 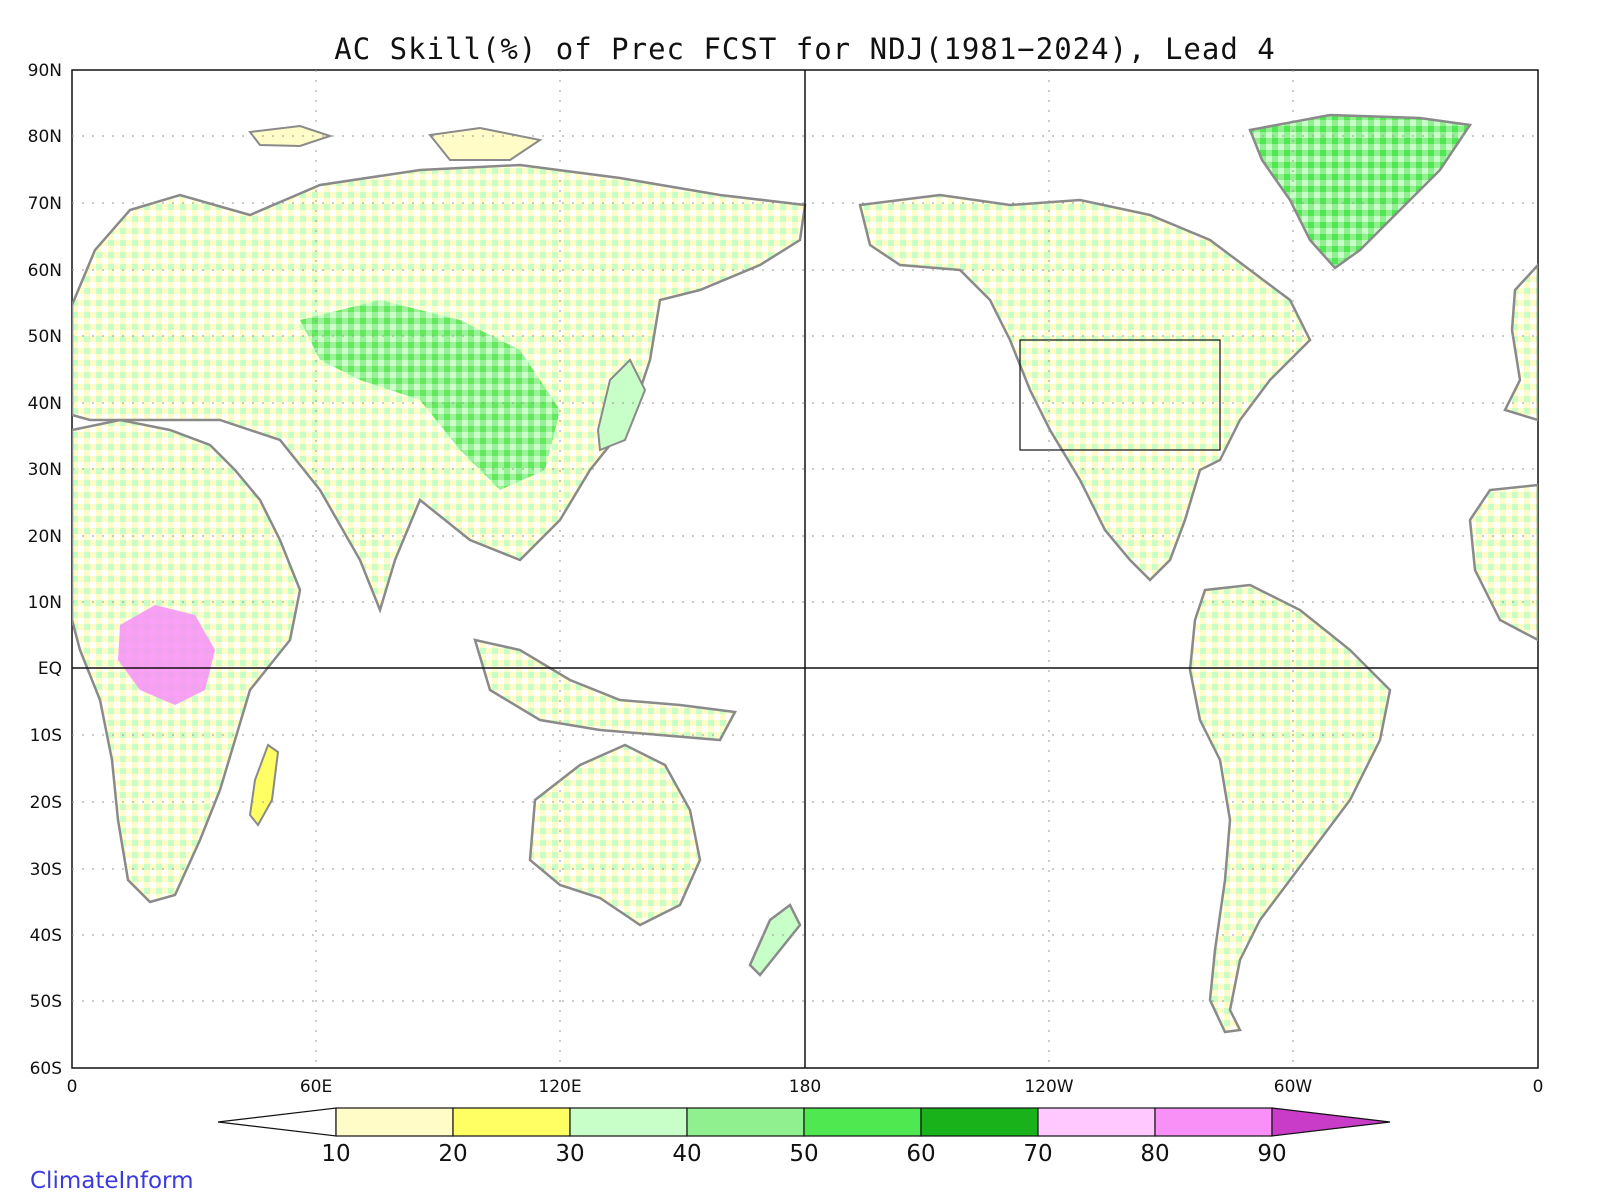 What do you see at coordinates (803, 1154) in the screenshot?
I see `colorbar-tick-label: 50` at bounding box center [803, 1154].